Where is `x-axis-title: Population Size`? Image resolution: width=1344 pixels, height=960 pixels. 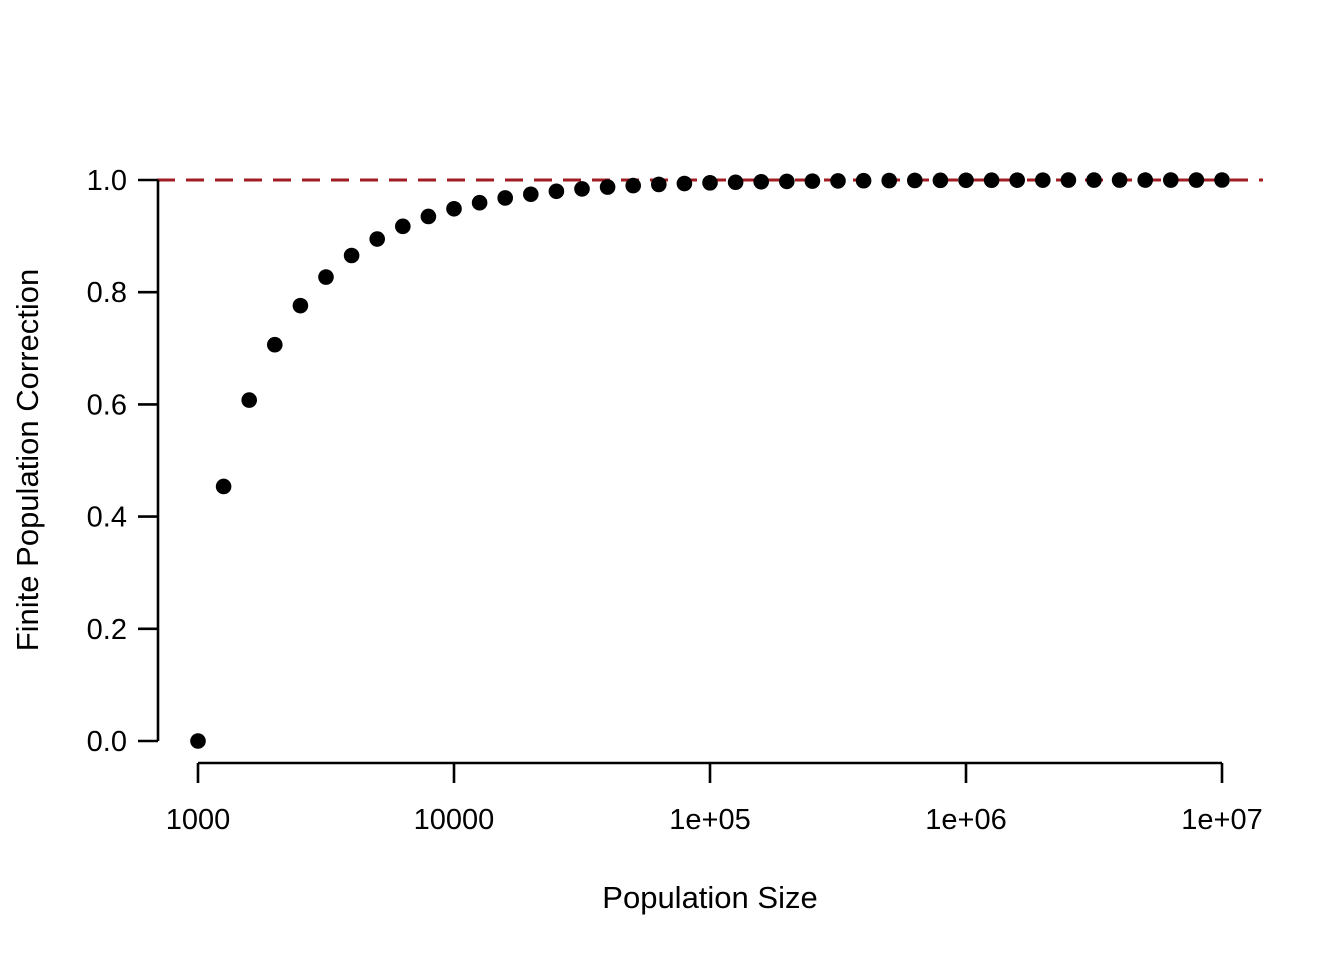 x-axis-title: Population Size is located at coordinates (709, 897).